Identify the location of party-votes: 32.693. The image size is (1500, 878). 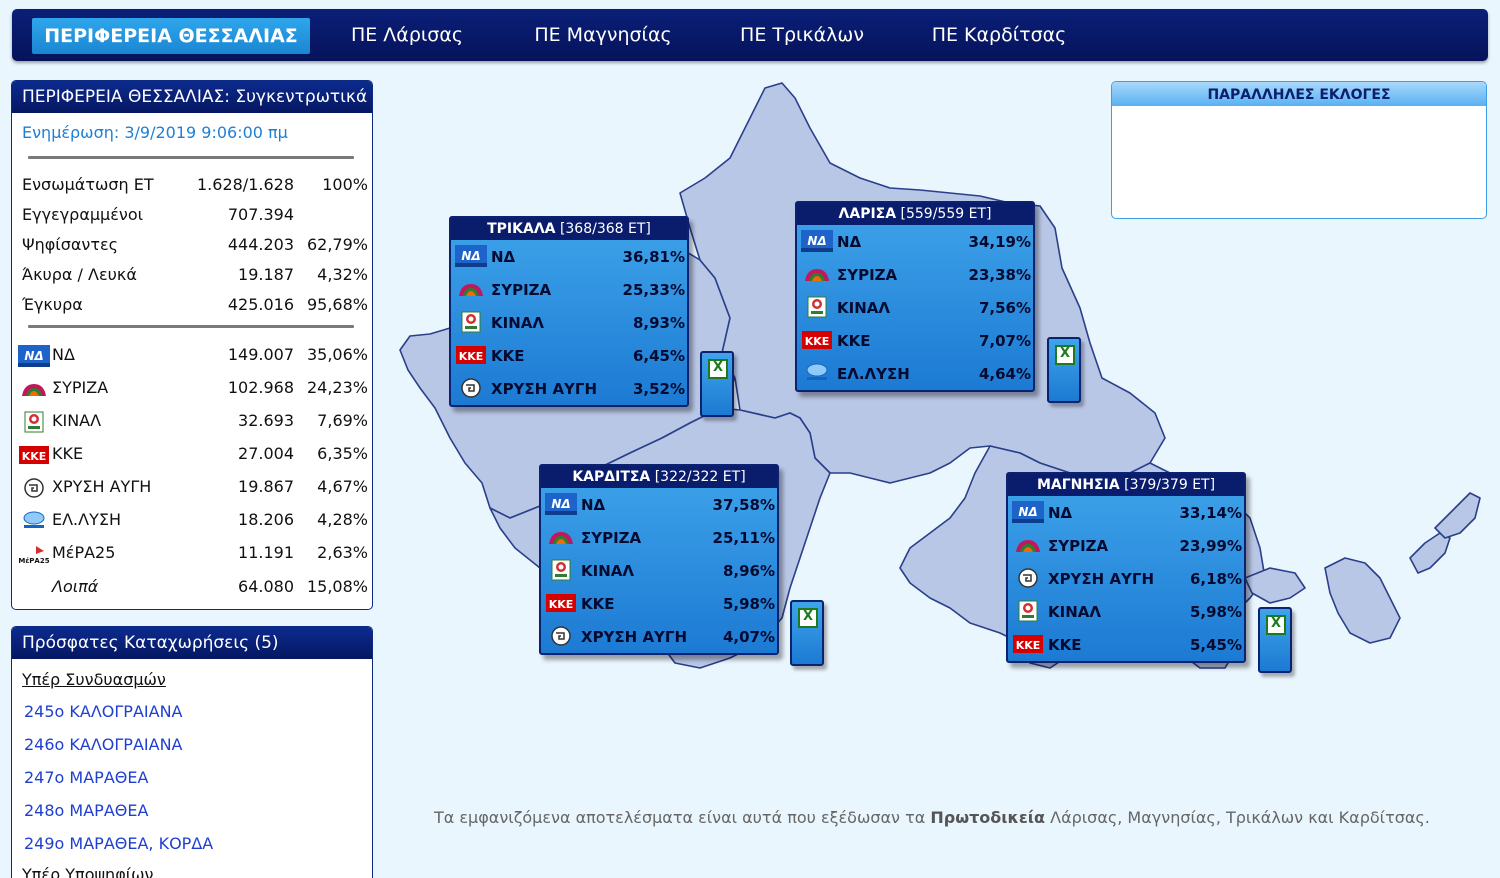
(266, 420).